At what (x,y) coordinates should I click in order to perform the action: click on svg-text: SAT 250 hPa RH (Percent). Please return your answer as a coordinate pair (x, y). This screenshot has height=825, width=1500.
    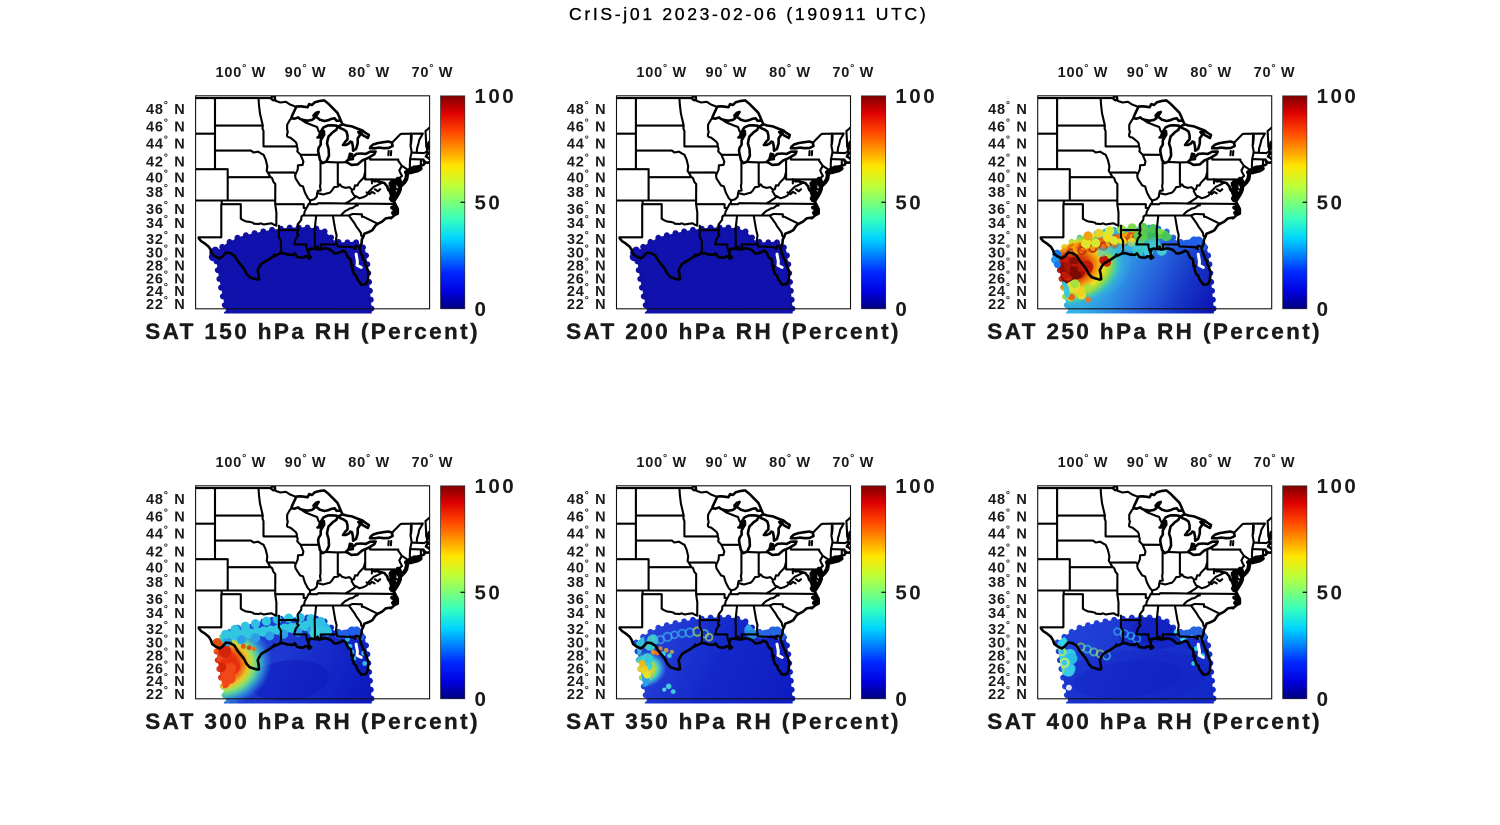
    Looking at the image, I should click on (1154, 331).